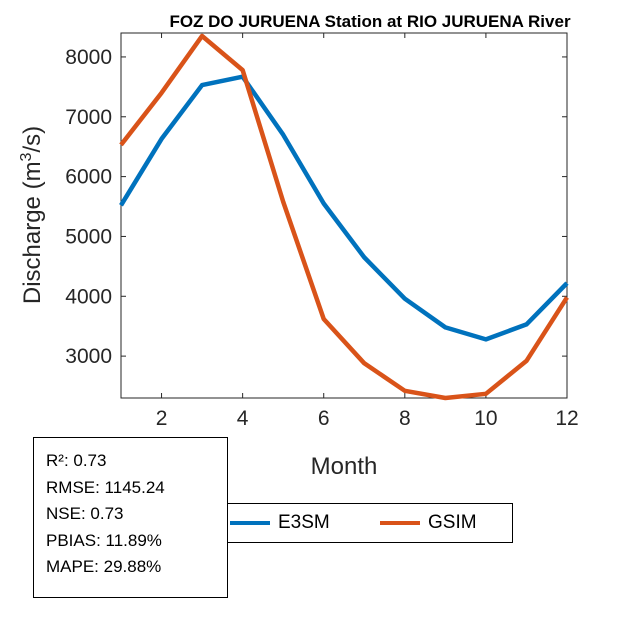  I want to click on y-tick-label: 7000, so click(88, 117).